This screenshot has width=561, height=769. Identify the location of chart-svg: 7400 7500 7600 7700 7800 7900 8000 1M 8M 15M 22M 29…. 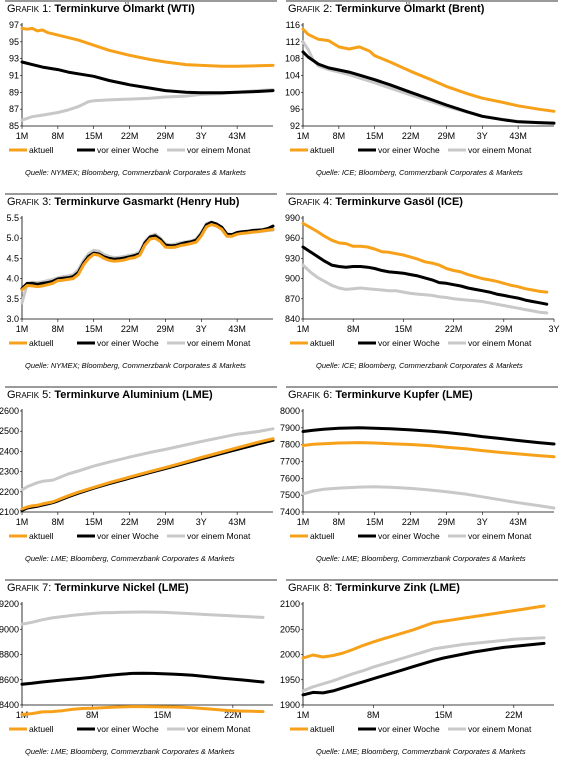
(418, 473).